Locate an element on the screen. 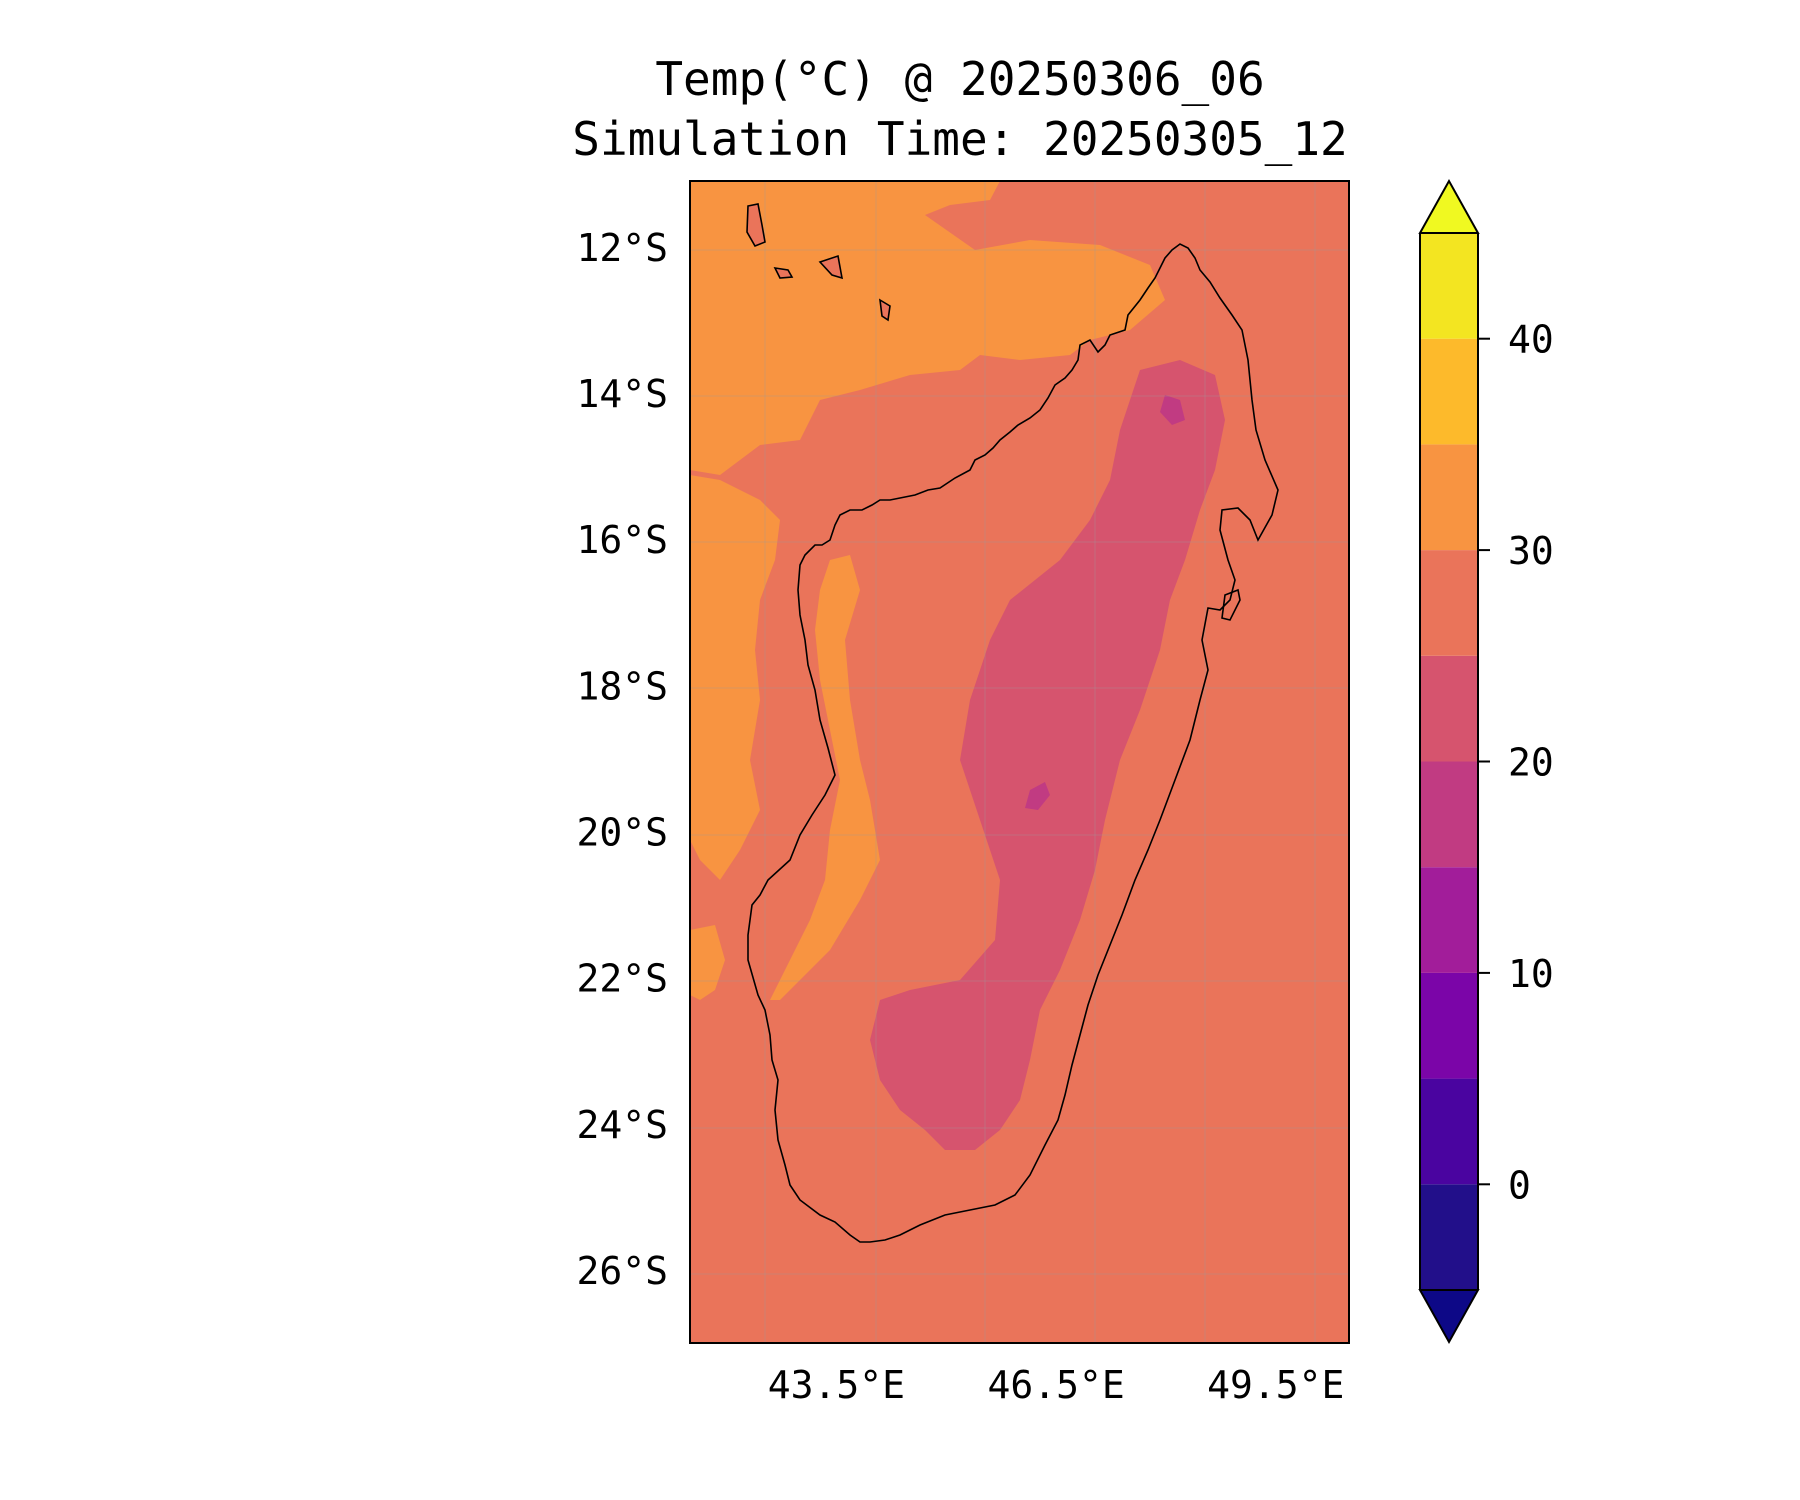 Image resolution: width=1800 pixels, height=1500 pixels. y-tick-label: 26°S is located at coordinates (622, 1271).